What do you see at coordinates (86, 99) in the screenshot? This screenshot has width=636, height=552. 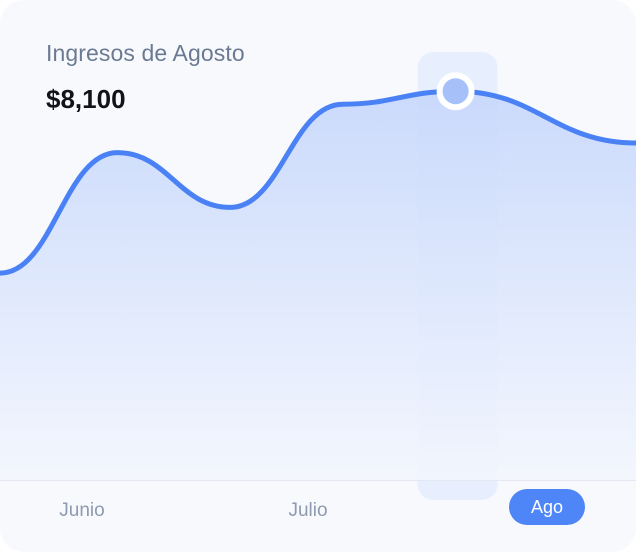 I see `revenue-value: $8,100` at bounding box center [86, 99].